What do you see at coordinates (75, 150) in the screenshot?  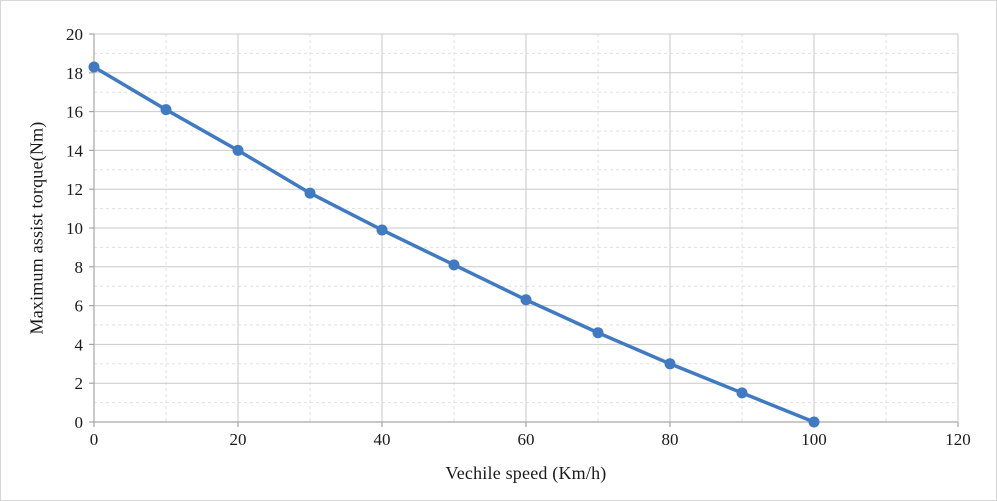 I see `y-tick-label: 14` at bounding box center [75, 150].